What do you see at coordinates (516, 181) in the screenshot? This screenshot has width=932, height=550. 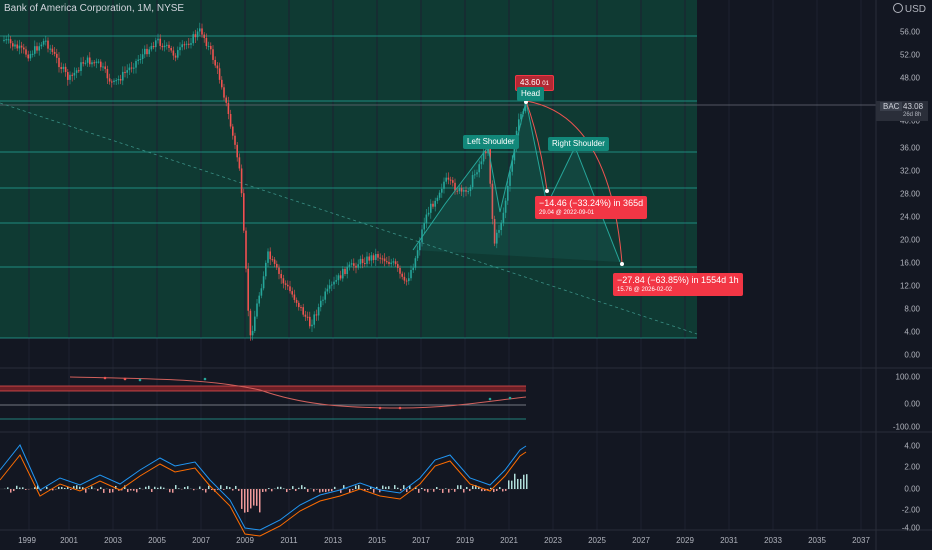 I see `head-shoulders-pattern` at bounding box center [516, 181].